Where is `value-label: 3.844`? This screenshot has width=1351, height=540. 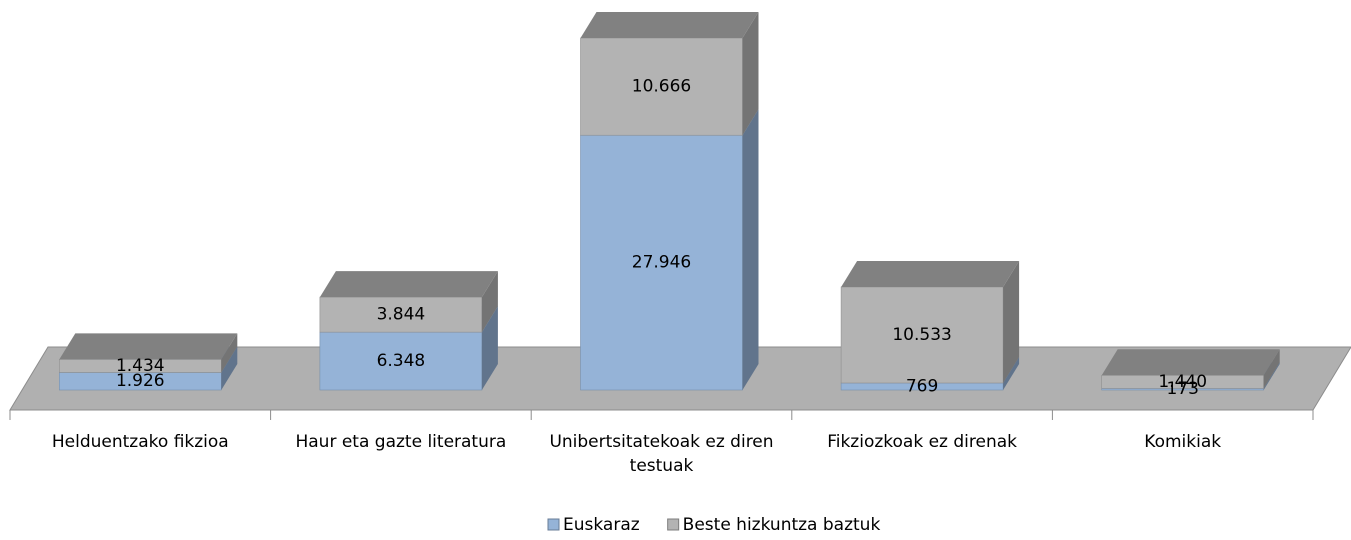
value-label: 3.844 is located at coordinates (401, 315).